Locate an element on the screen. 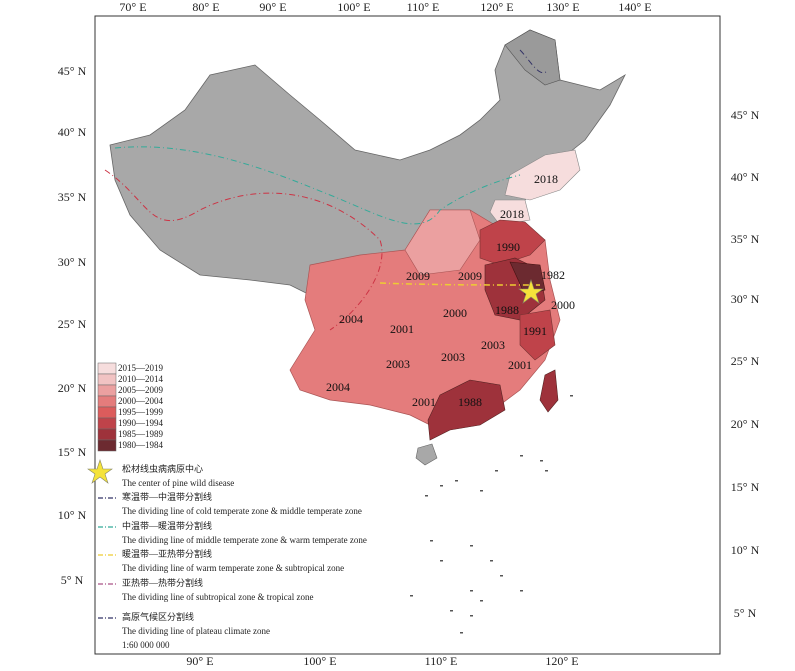 Image resolution: width=795 pixels, height=671 pixels. axis-label: 5° N is located at coordinates (745, 613).